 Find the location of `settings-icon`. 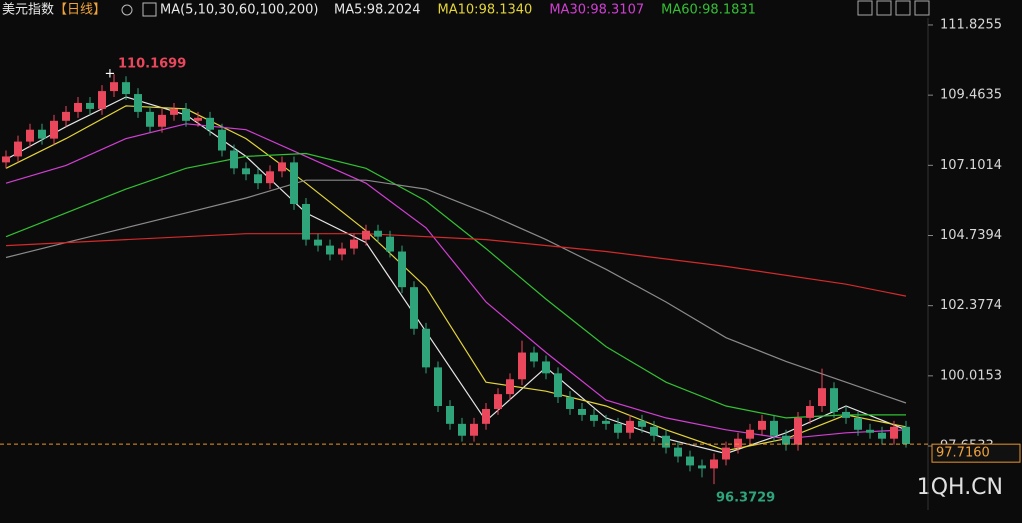

settings-icon is located at coordinates (127, 10).